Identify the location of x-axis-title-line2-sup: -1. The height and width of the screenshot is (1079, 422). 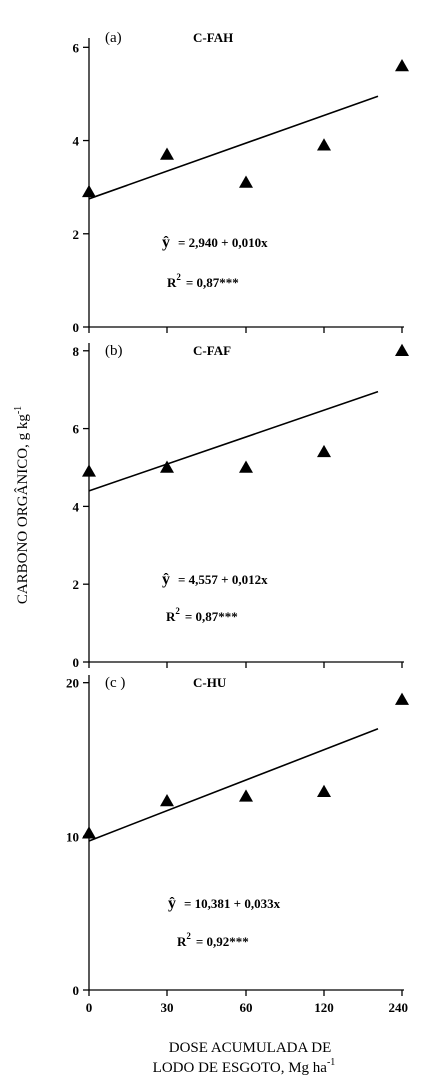
(331, 1062).